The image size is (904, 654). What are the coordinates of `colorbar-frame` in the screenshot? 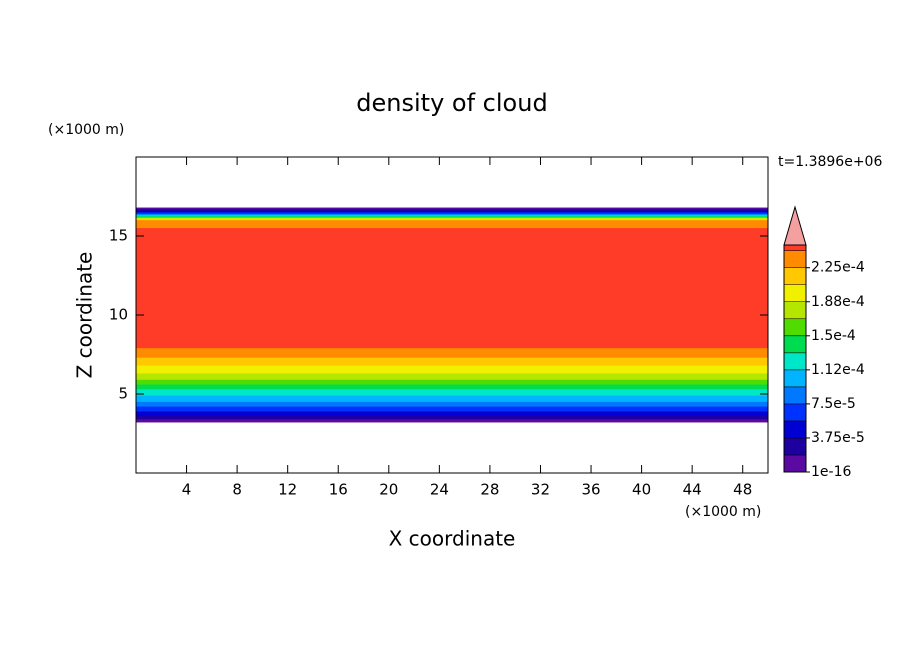 It's located at (795, 358).